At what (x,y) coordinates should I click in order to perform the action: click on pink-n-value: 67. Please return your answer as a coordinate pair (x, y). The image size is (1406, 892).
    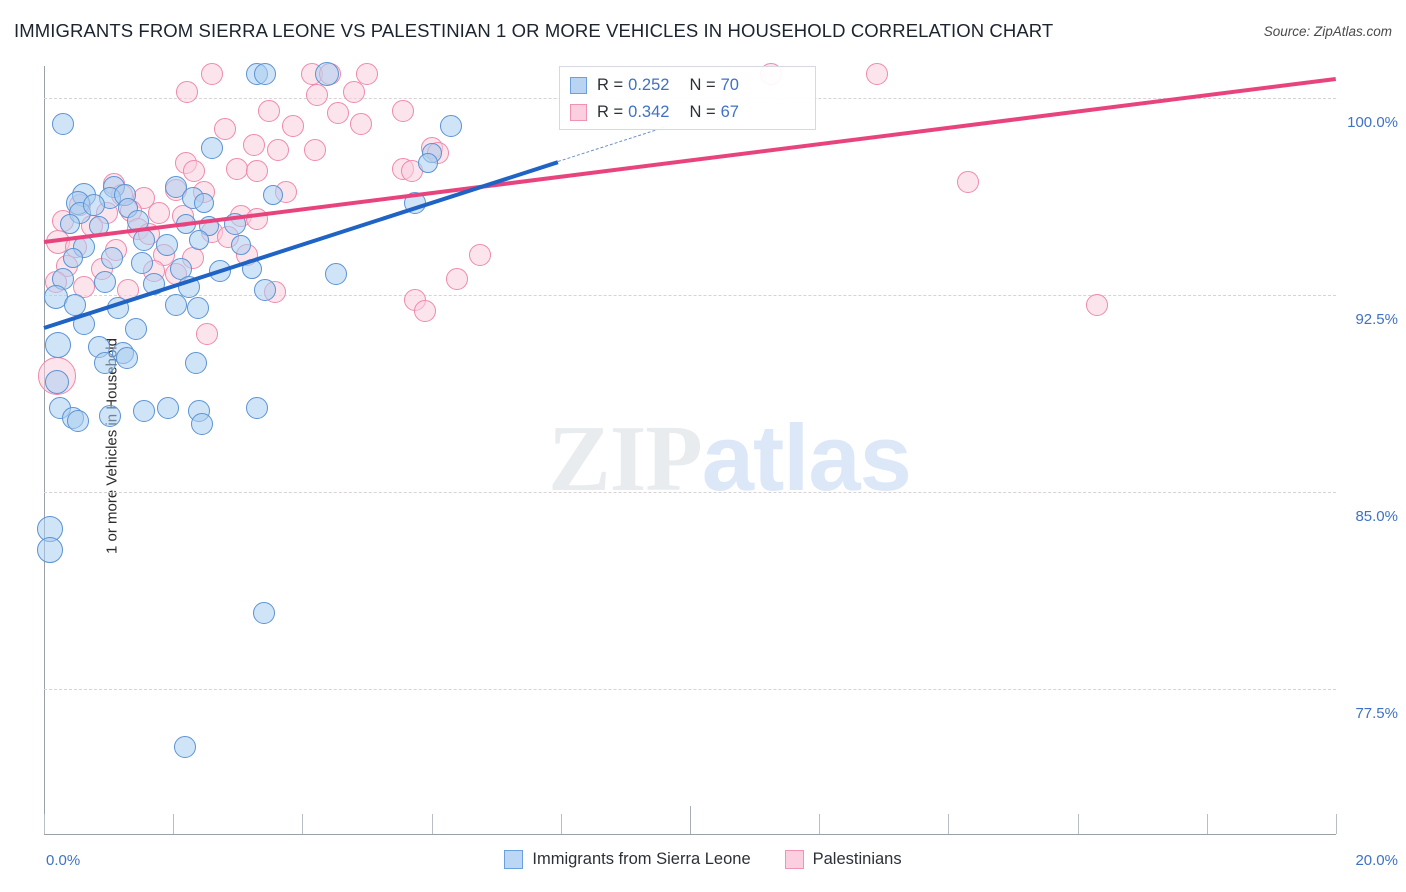
    Looking at the image, I should click on (729, 112).